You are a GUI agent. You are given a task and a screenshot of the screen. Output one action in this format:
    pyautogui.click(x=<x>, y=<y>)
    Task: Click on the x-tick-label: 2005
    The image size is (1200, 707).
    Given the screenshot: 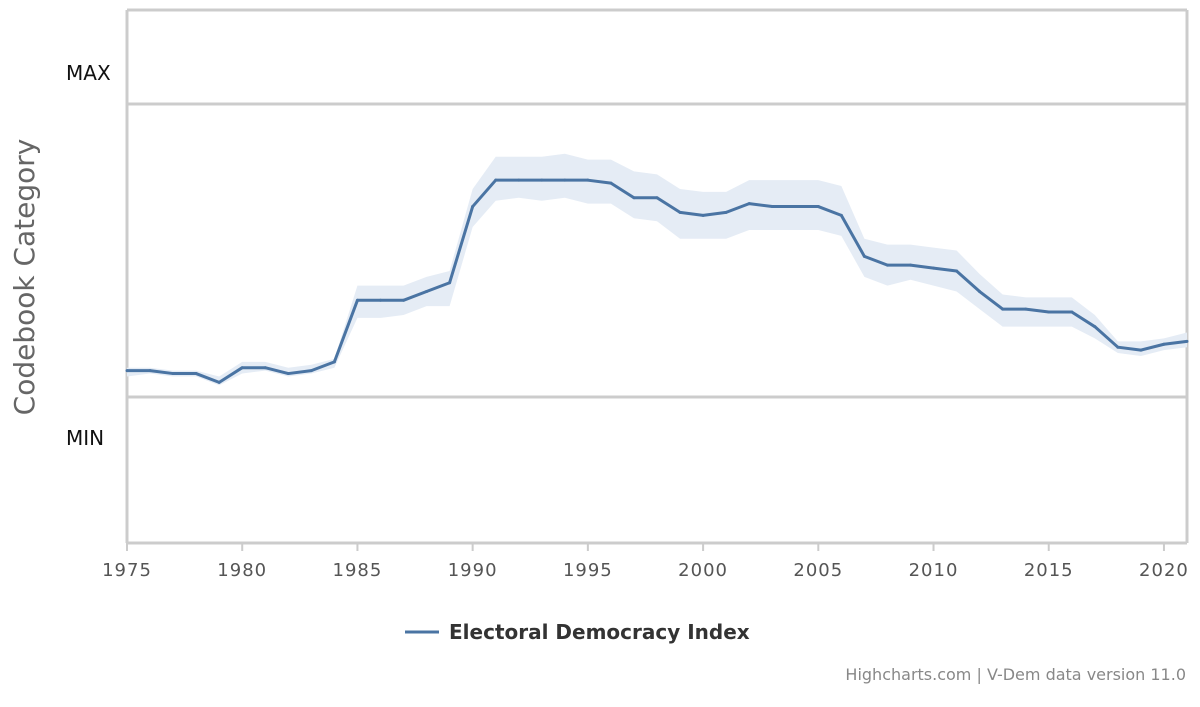 What is the action you would take?
    pyautogui.click(x=818, y=570)
    